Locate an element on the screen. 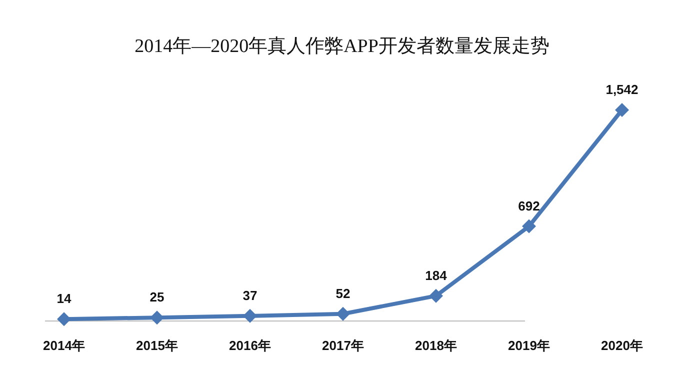 Image resolution: width=685 pixels, height=374 pixels. data-label: 14 is located at coordinates (64, 298).